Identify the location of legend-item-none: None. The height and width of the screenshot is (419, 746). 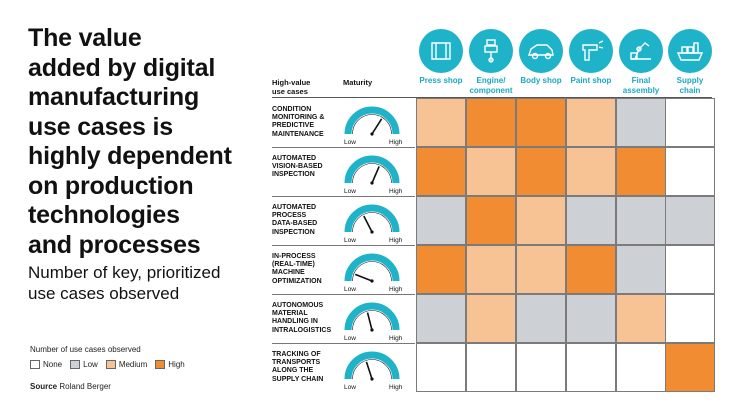
(46, 364).